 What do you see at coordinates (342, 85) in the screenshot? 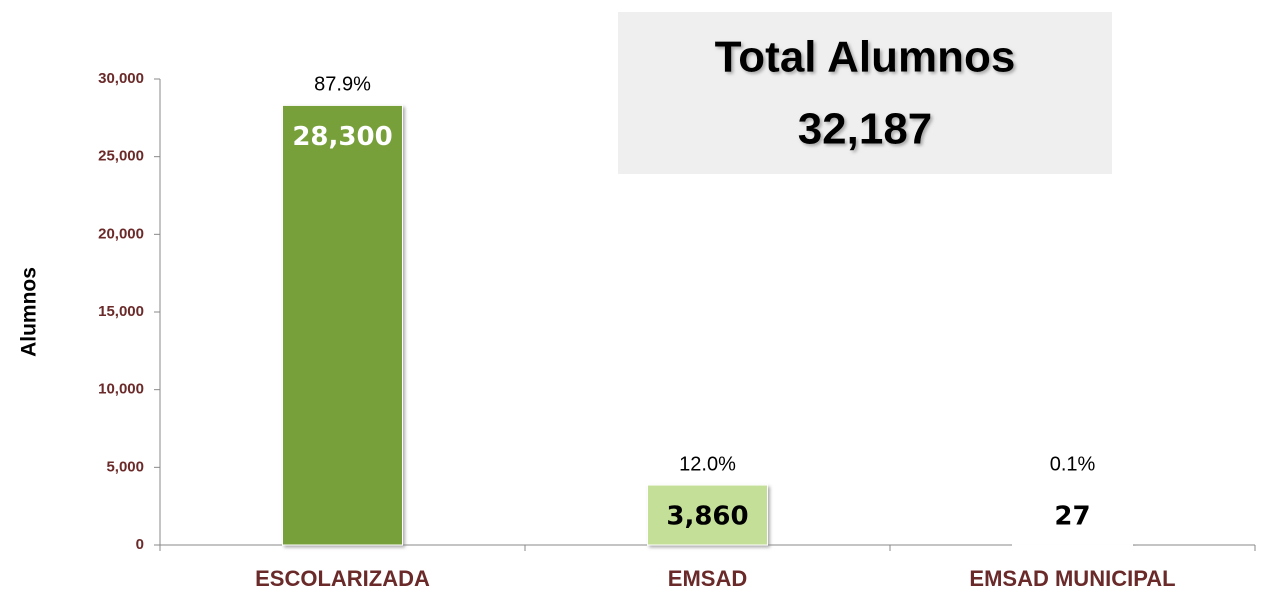
I see `share-label: 87.9%` at bounding box center [342, 85].